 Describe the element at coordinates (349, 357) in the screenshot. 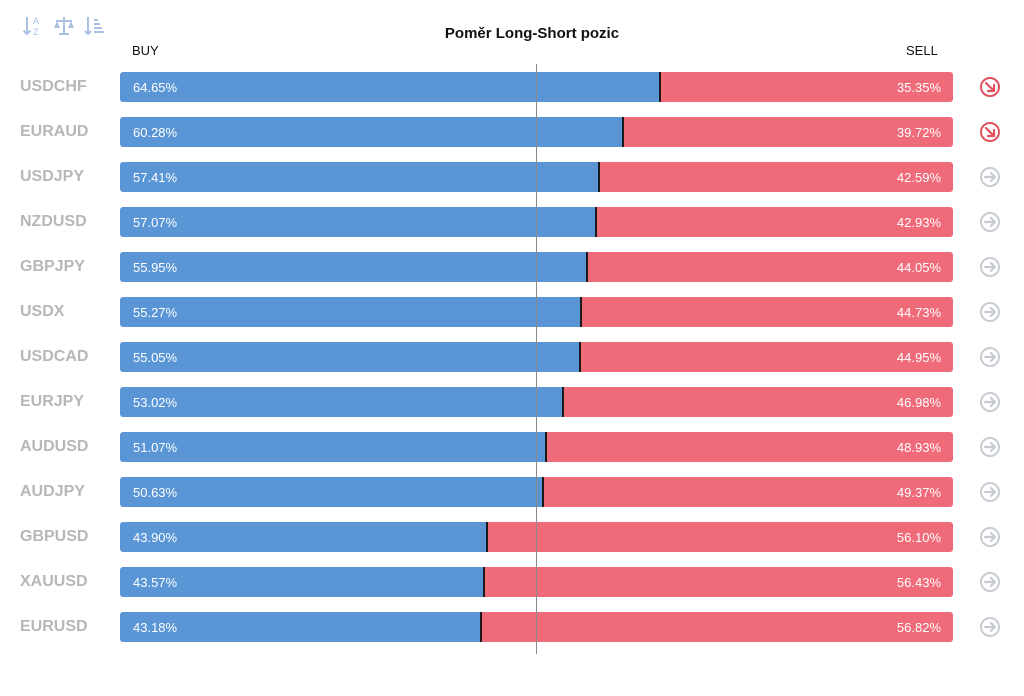

I see `buy-bar-segment: 55.05%` at that location.